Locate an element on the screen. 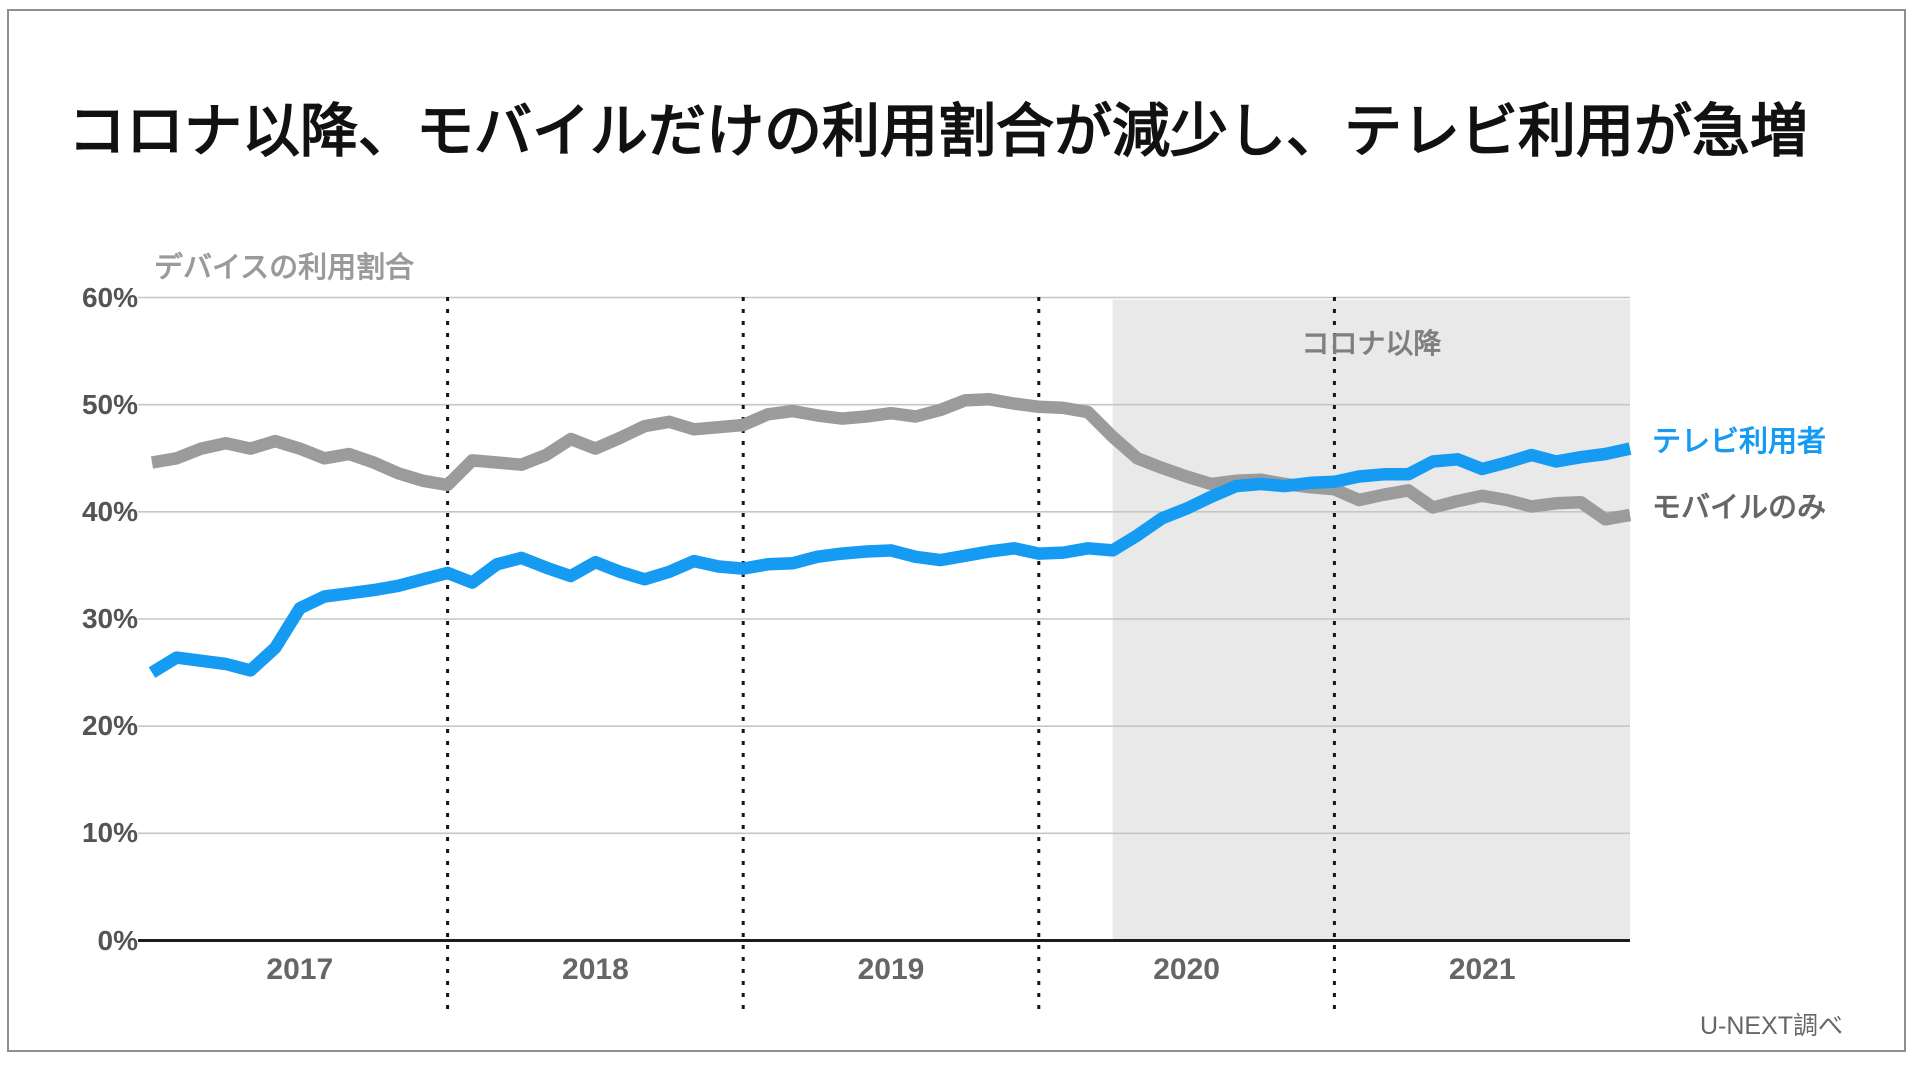  chart-title: デバイスの利用割合 is located at coordinates (284, 268).